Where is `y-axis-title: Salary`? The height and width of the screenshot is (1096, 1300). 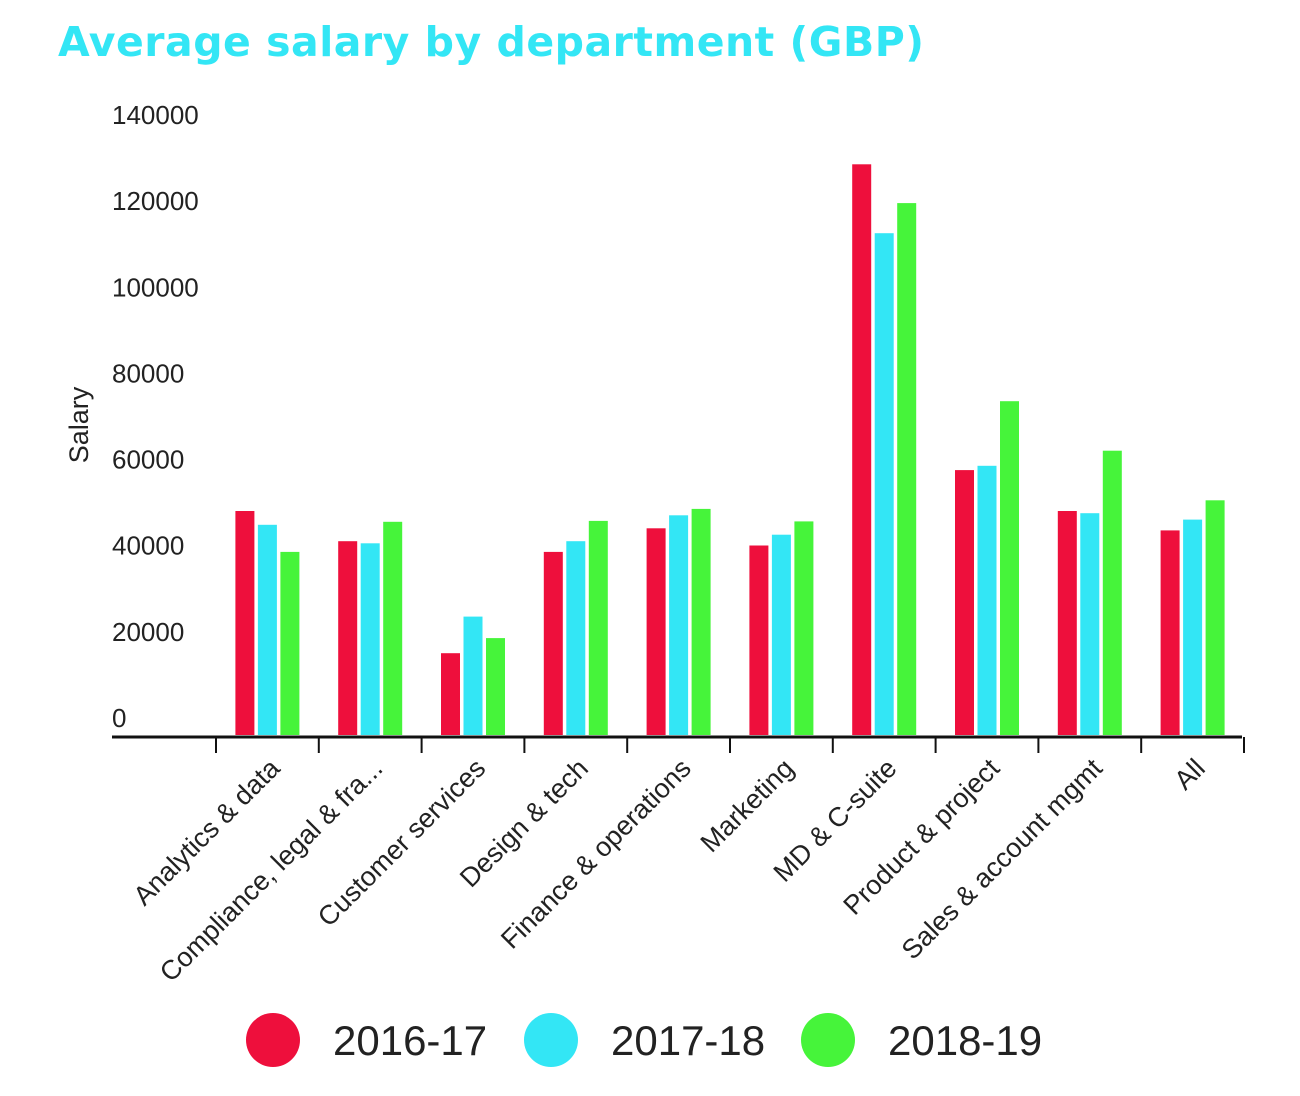
y-axis-title: Salary is located at coordinates (79, 424).